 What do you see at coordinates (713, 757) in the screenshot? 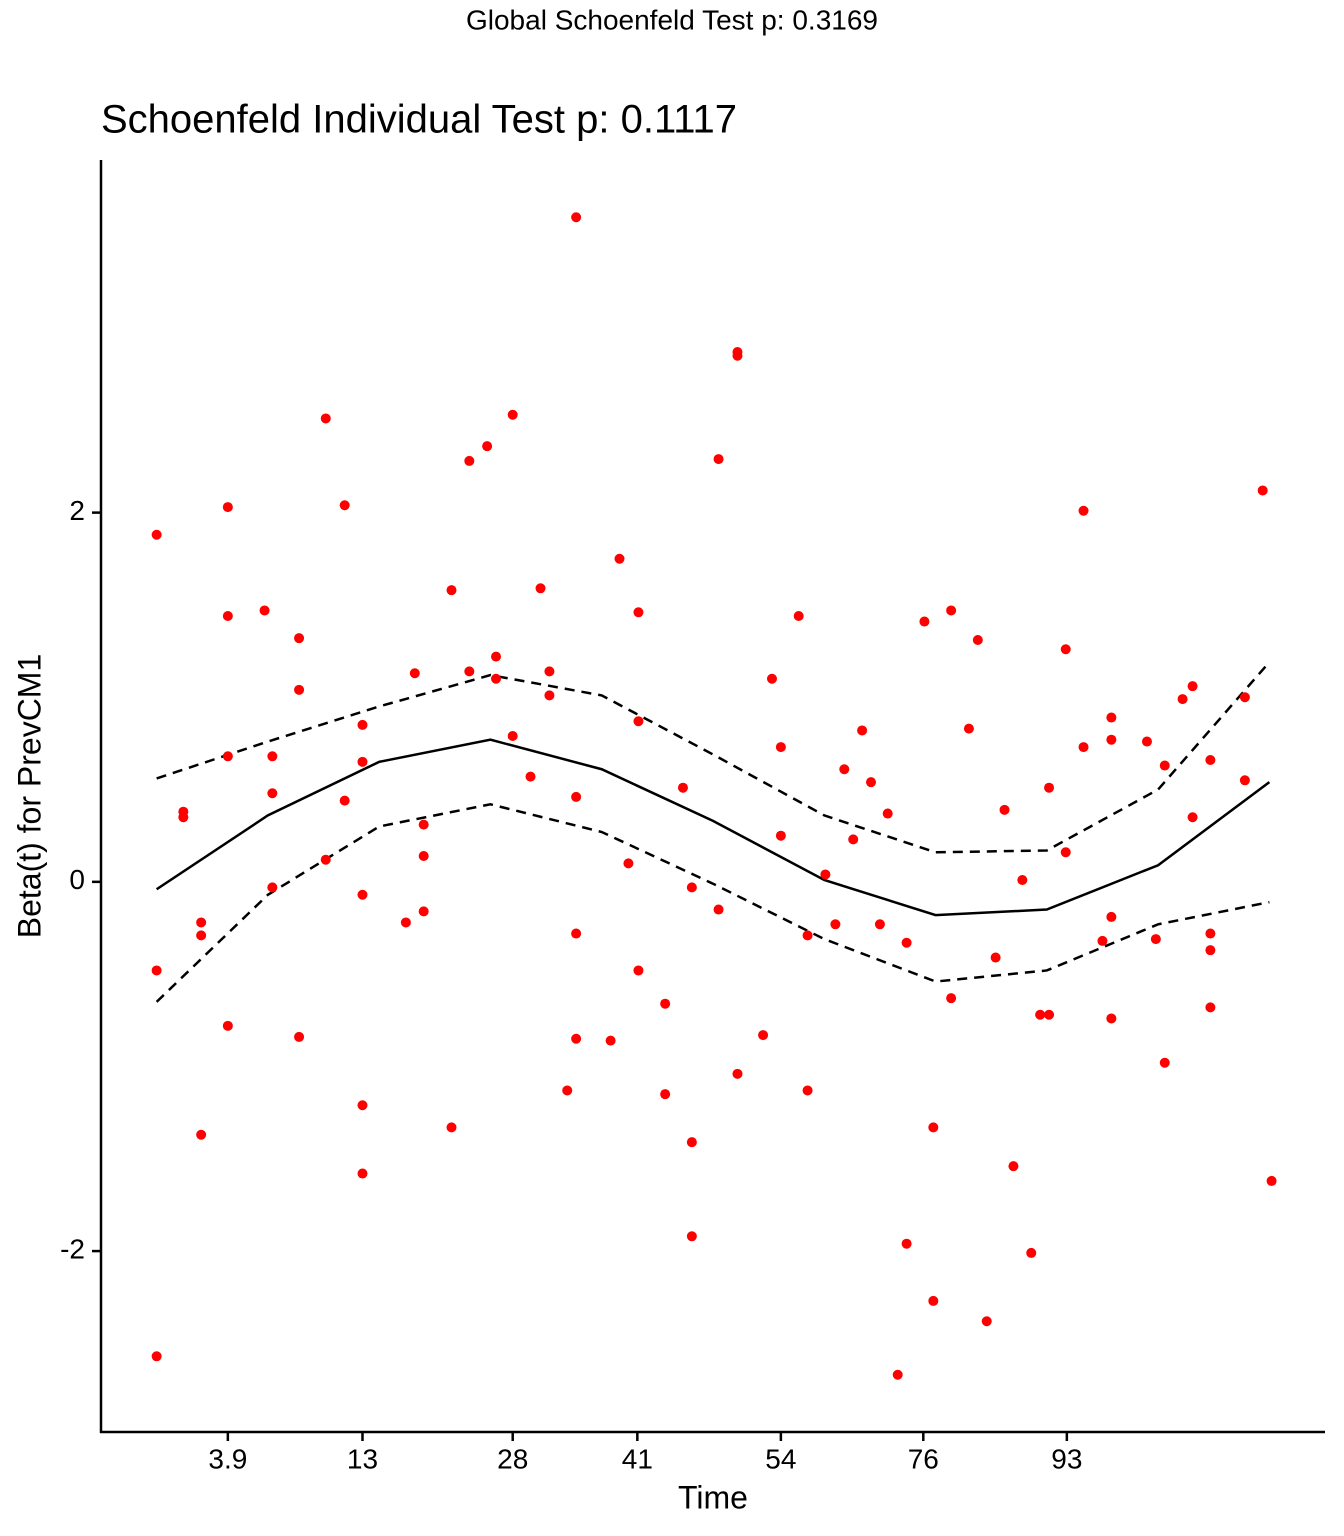
I see `upper-band` at bounding box center [713, 757].